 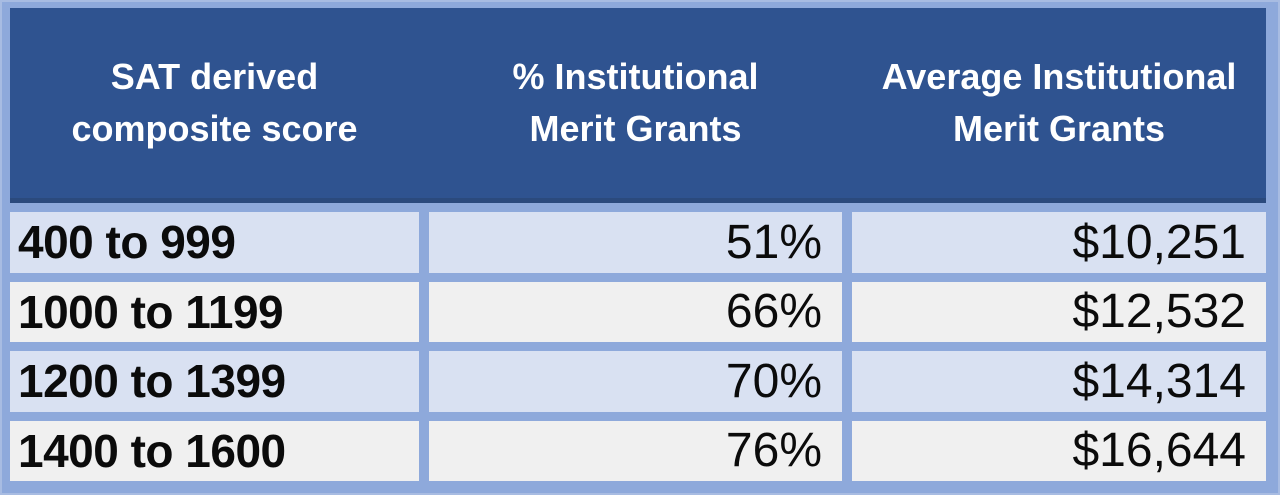 What do you see at coordinates (214, 242) in the screenshot?
I see `cell-score-range: 400 to 999` at bounding box center [214, 242].